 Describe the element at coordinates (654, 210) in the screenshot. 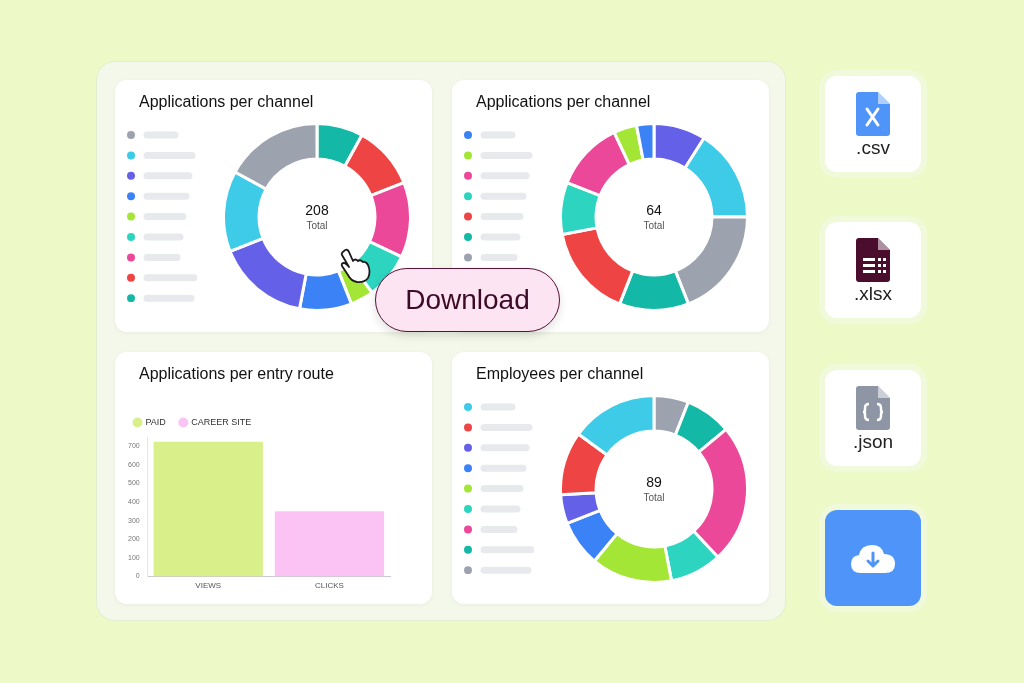

I see `text: 64` at that location.